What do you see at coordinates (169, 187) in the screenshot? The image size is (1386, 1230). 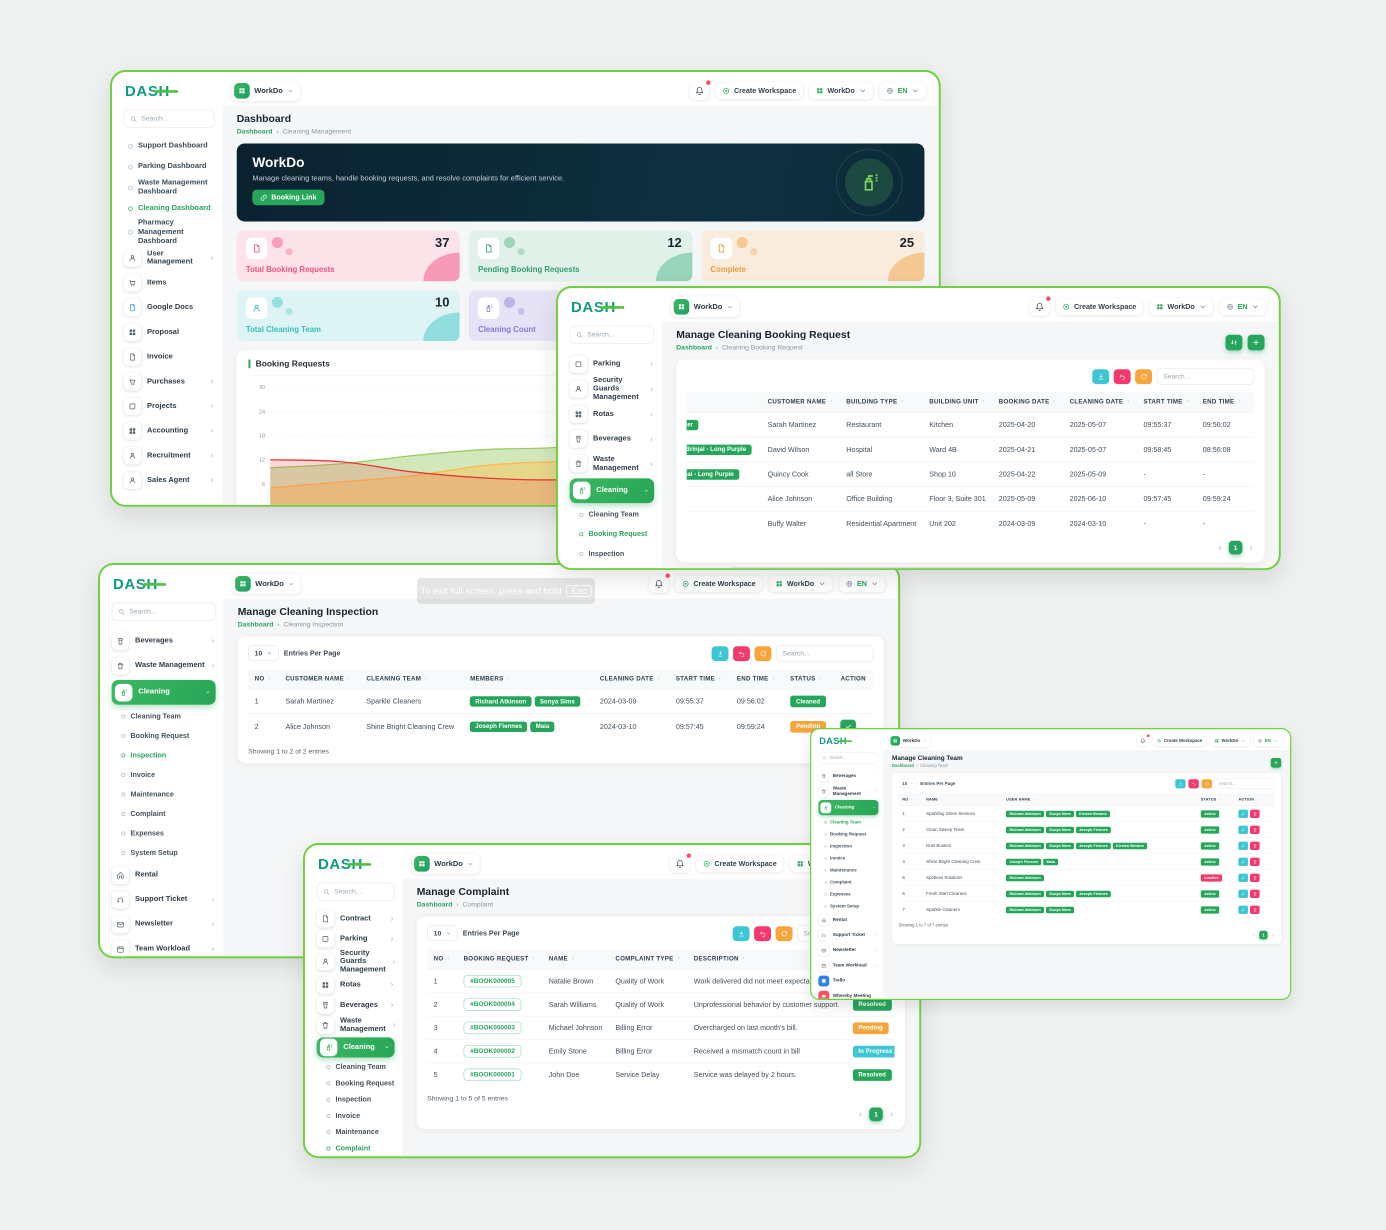 I see `sidebar-item-waste-management-dashboard: Waste Management Dashboard` at bounding box center [169, 187].